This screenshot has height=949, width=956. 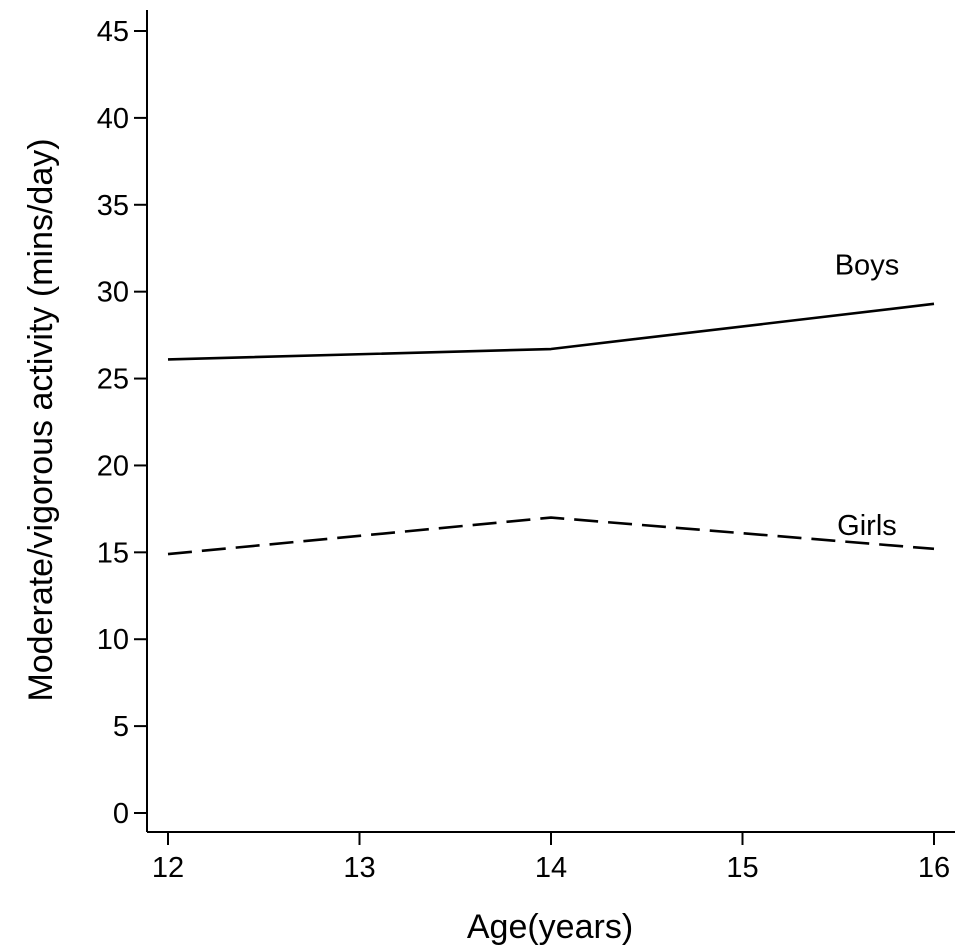 I want to click on y-tick-label: 0, so click(x=121, y=814).